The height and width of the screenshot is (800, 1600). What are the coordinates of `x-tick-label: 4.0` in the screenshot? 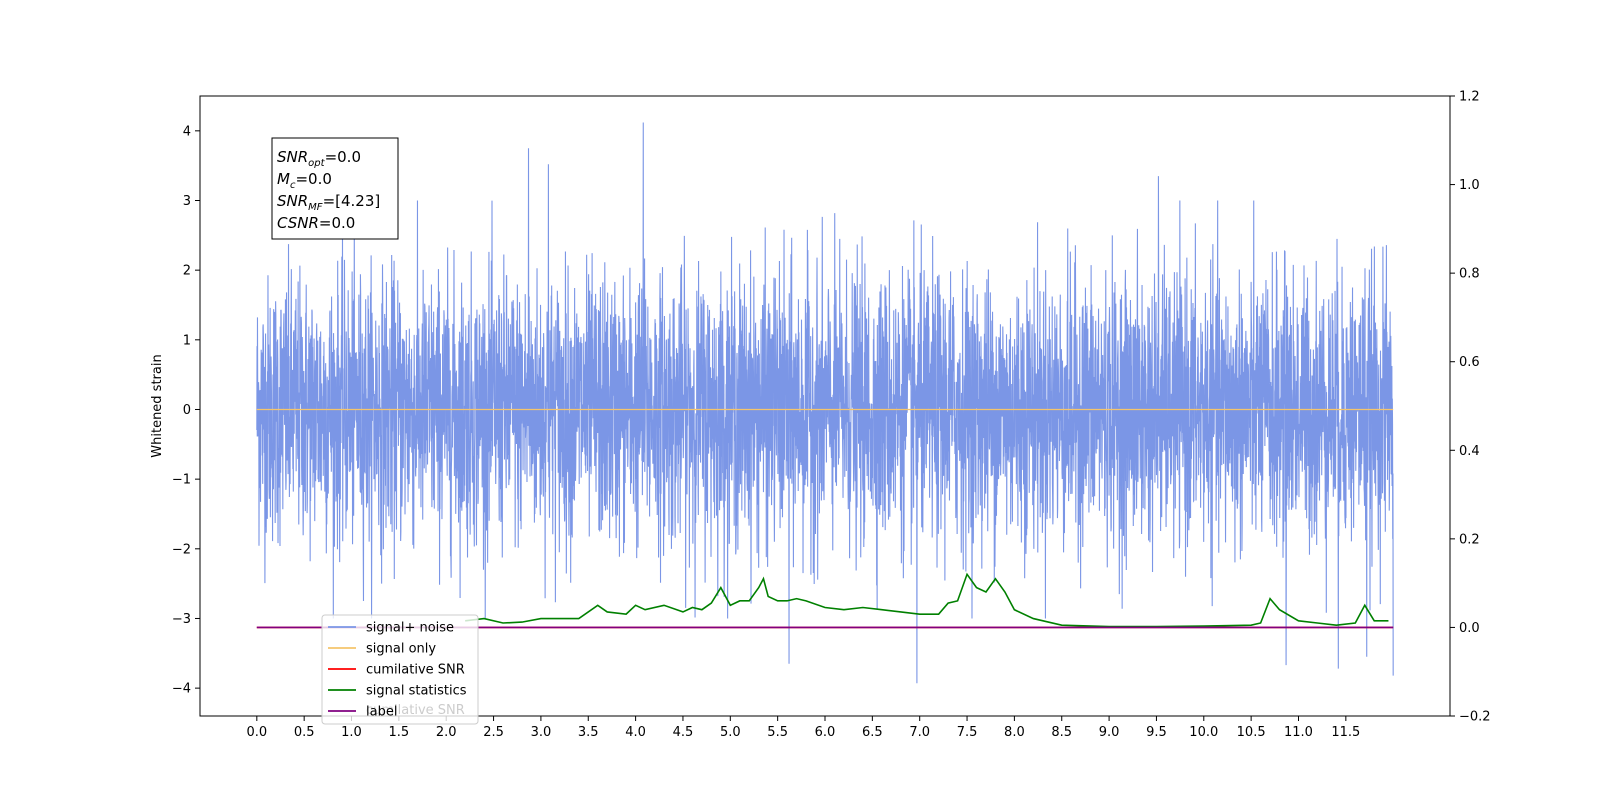 It's located at (635, 732).